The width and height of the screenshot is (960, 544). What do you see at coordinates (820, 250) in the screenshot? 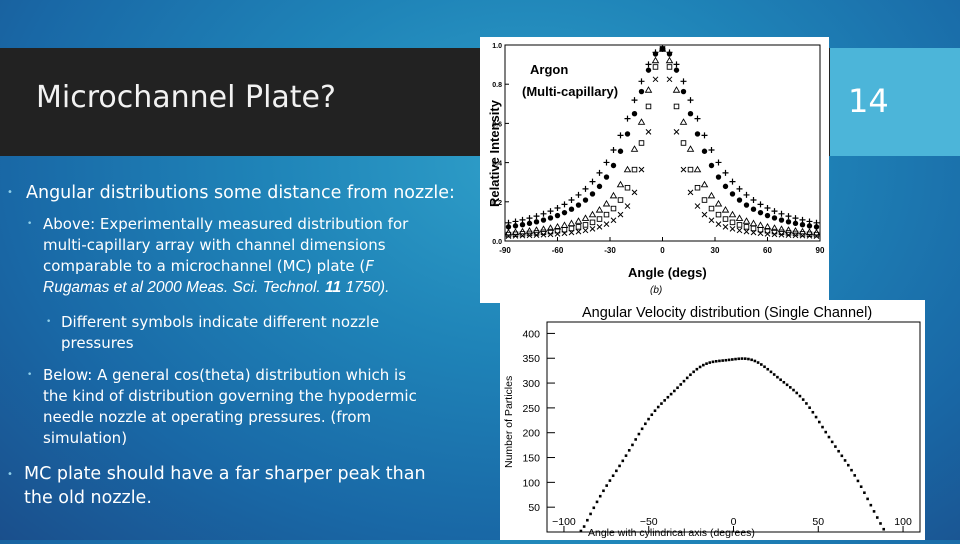
I see `argon-x-tick-label: 90` at bounding box center [820, 250].